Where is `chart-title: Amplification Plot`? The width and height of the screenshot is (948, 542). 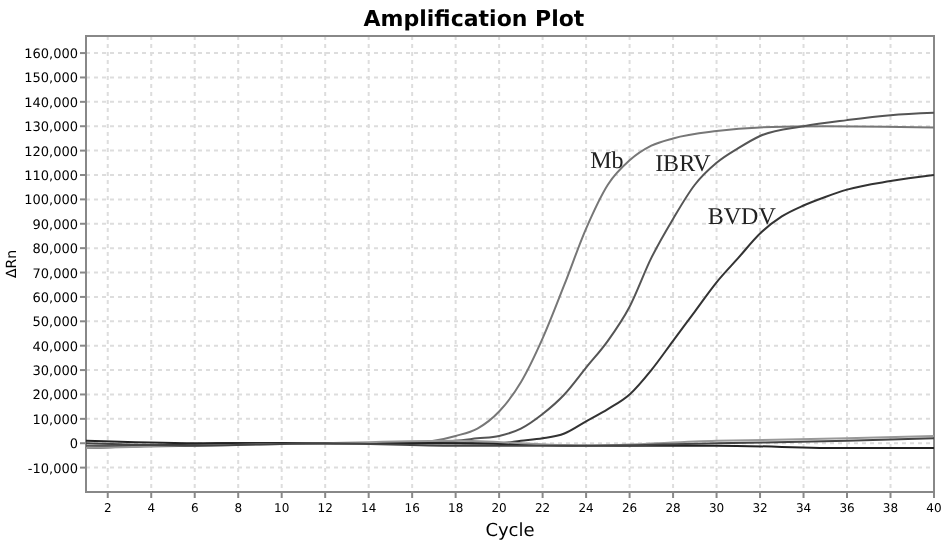
chart-title: Amplification Plot is located at coordinates (474, 19).